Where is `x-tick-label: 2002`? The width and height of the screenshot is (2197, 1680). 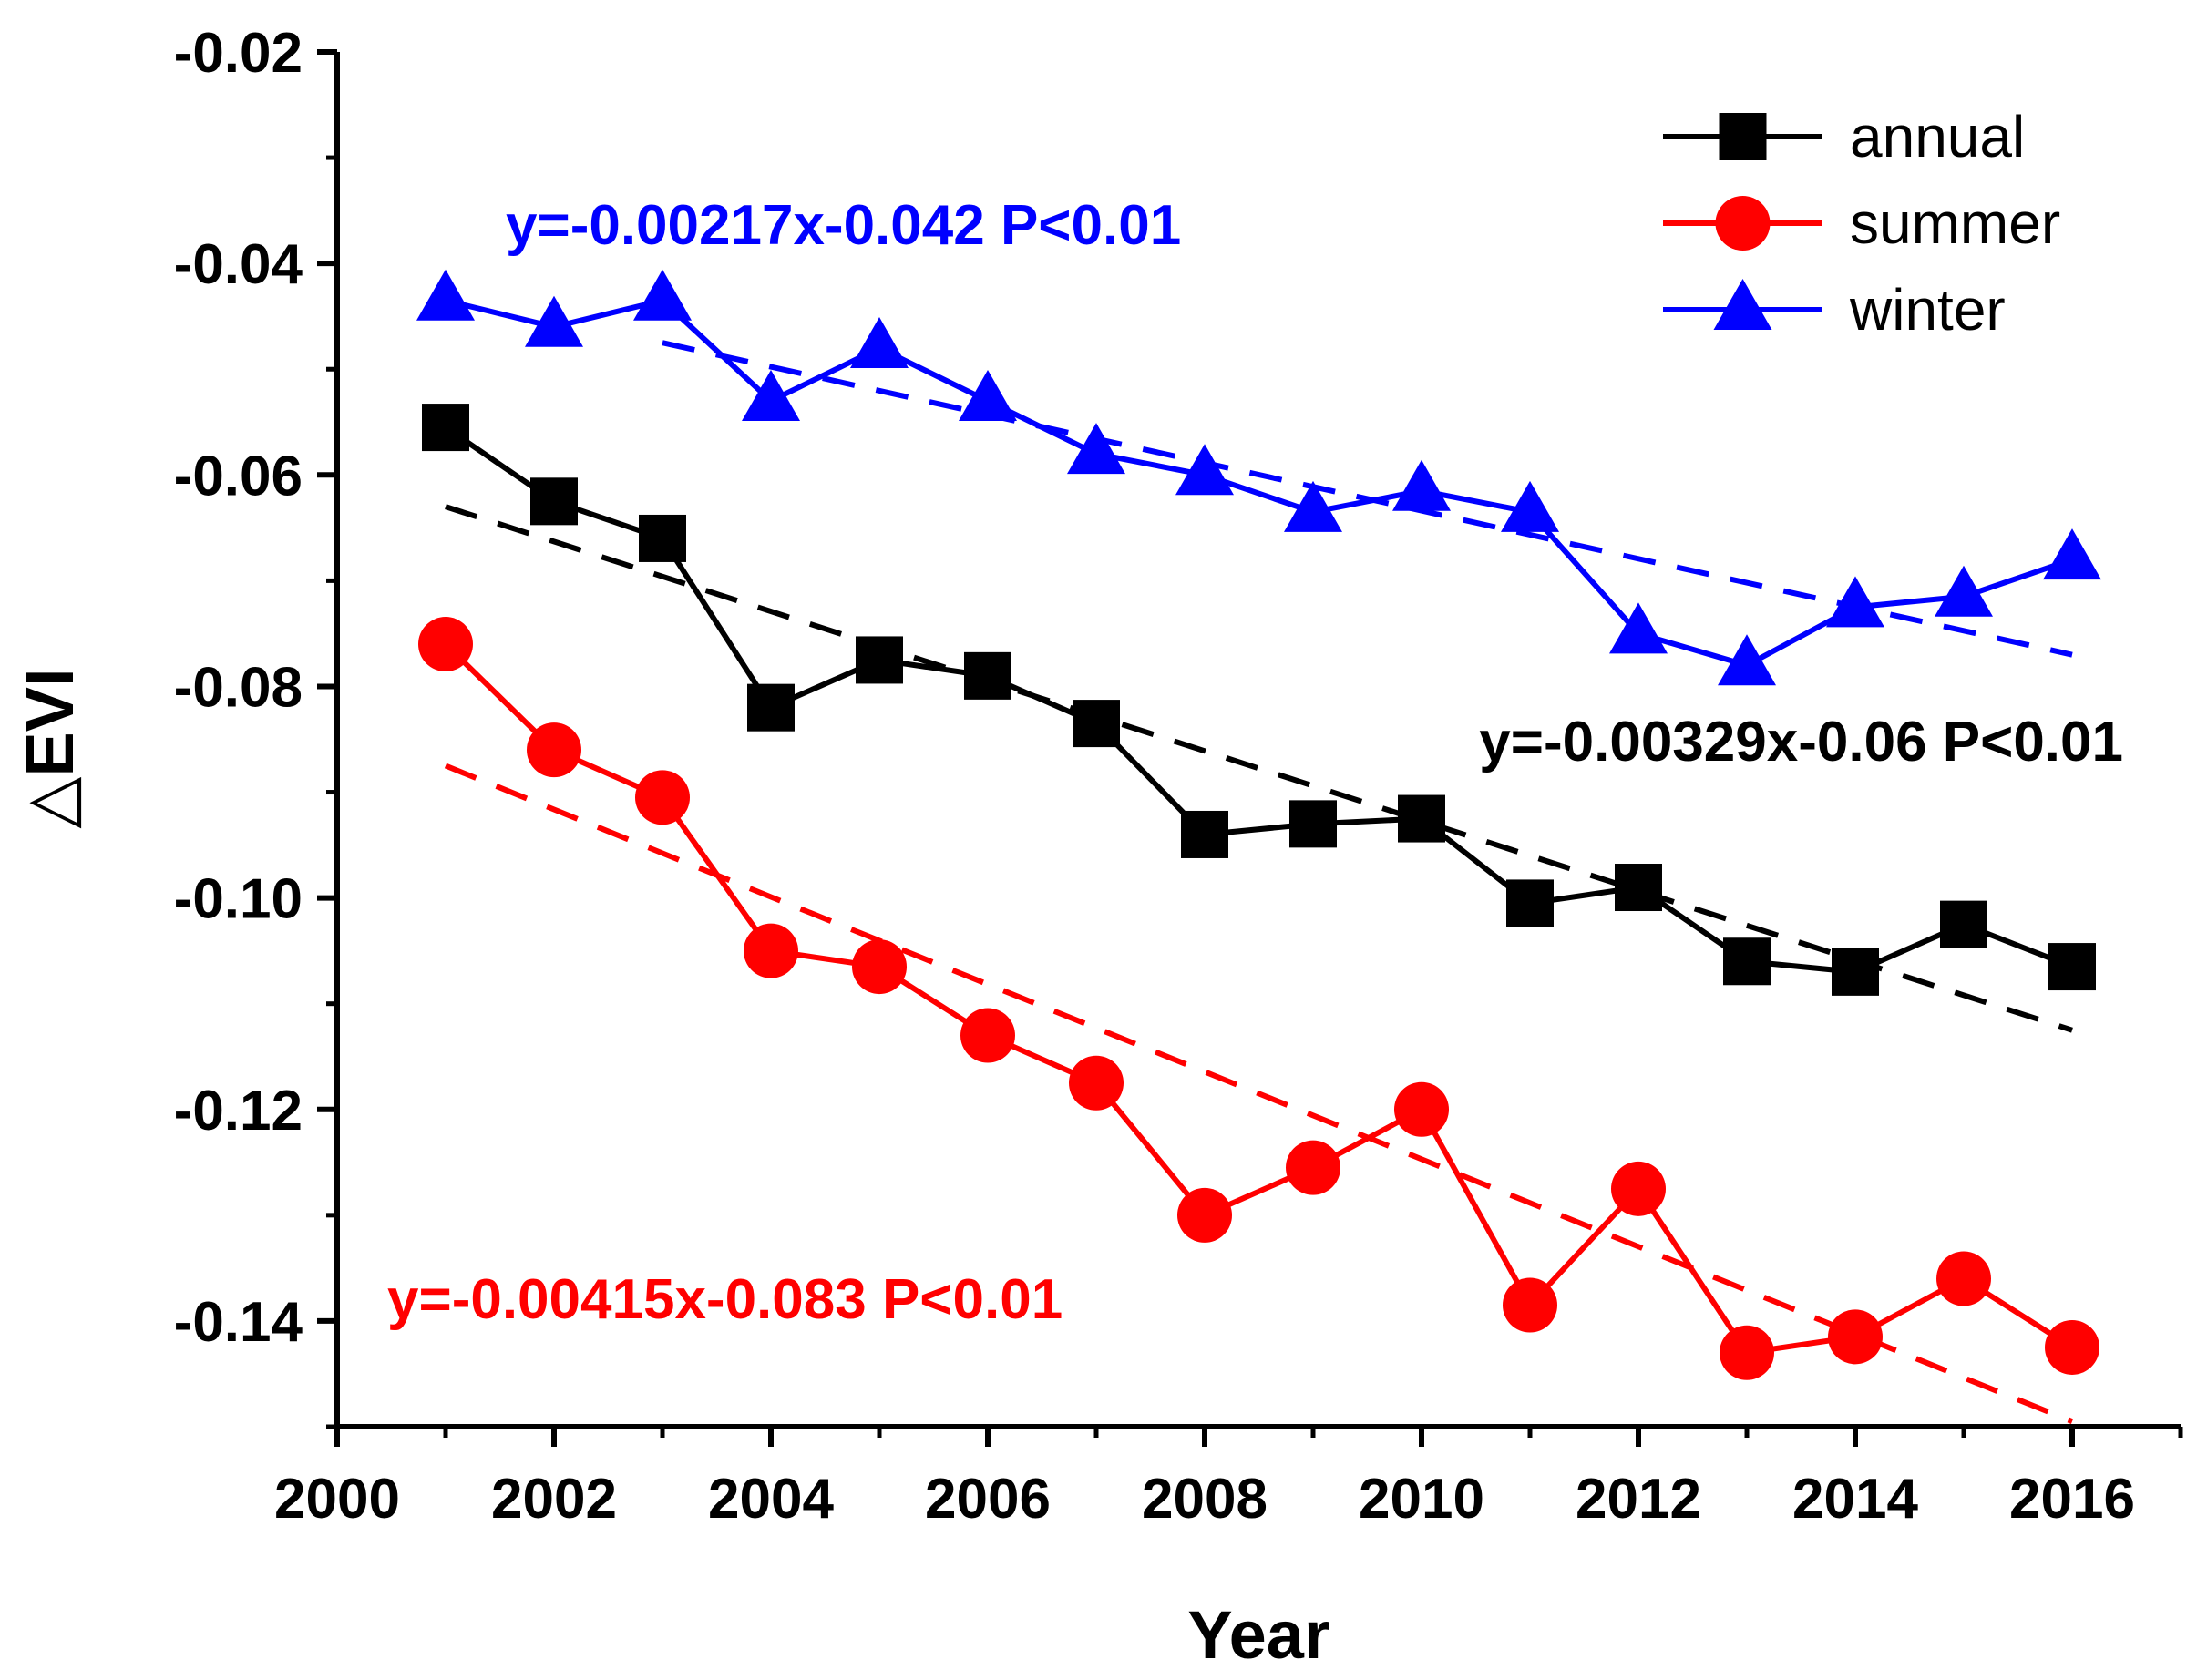 x-tick-label: 2002 is located at coordinates (554, 1500).